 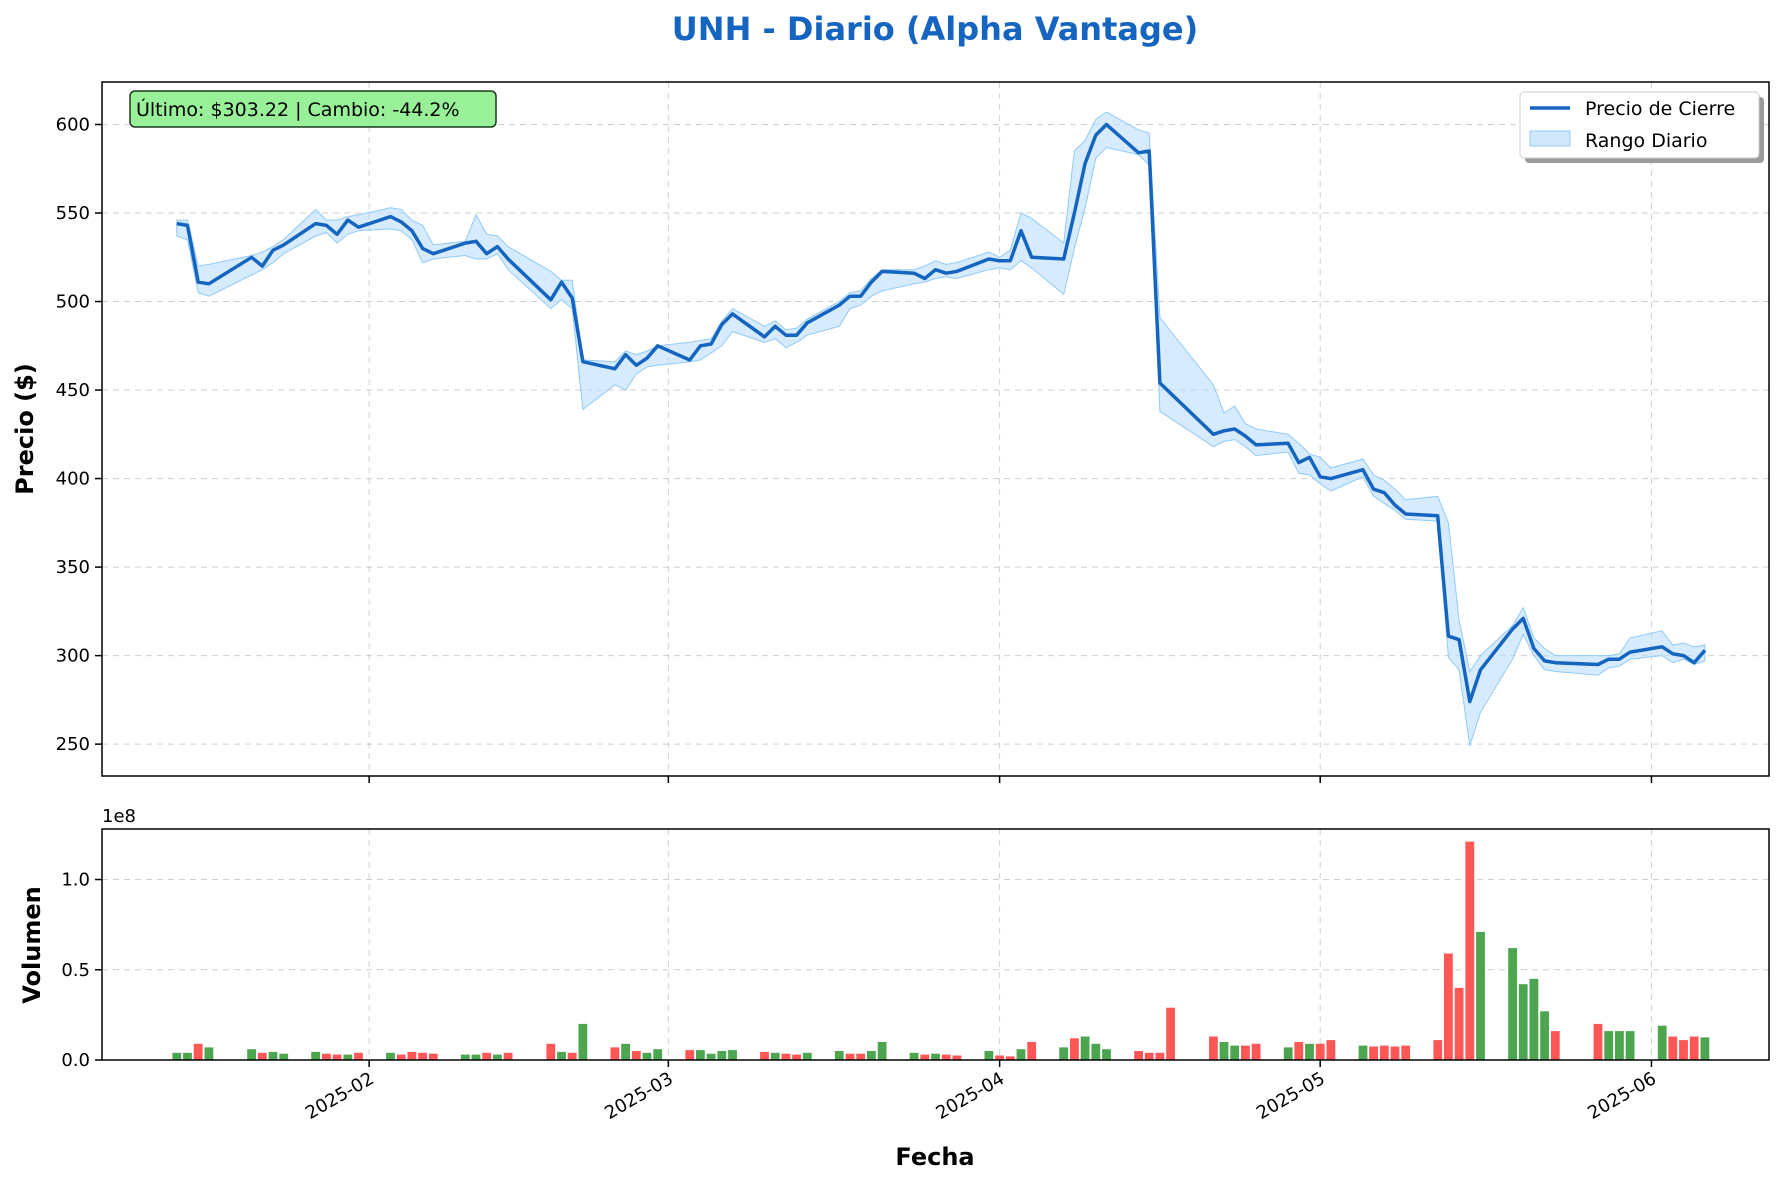 I want to click on volume-ytick-label: 1.0, so click(x=75, y=880).